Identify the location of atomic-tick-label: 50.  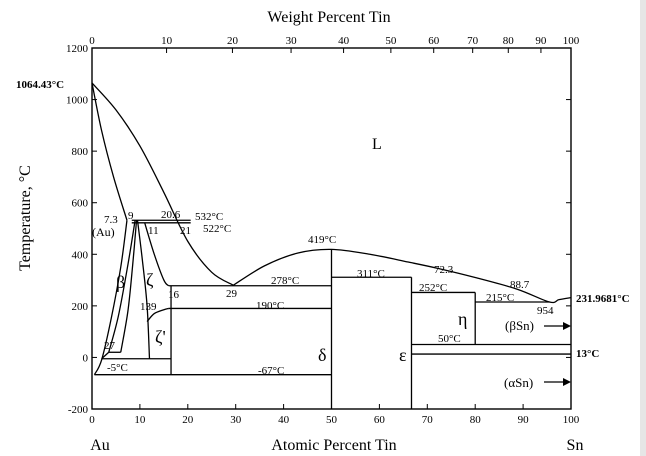
(332, 420).